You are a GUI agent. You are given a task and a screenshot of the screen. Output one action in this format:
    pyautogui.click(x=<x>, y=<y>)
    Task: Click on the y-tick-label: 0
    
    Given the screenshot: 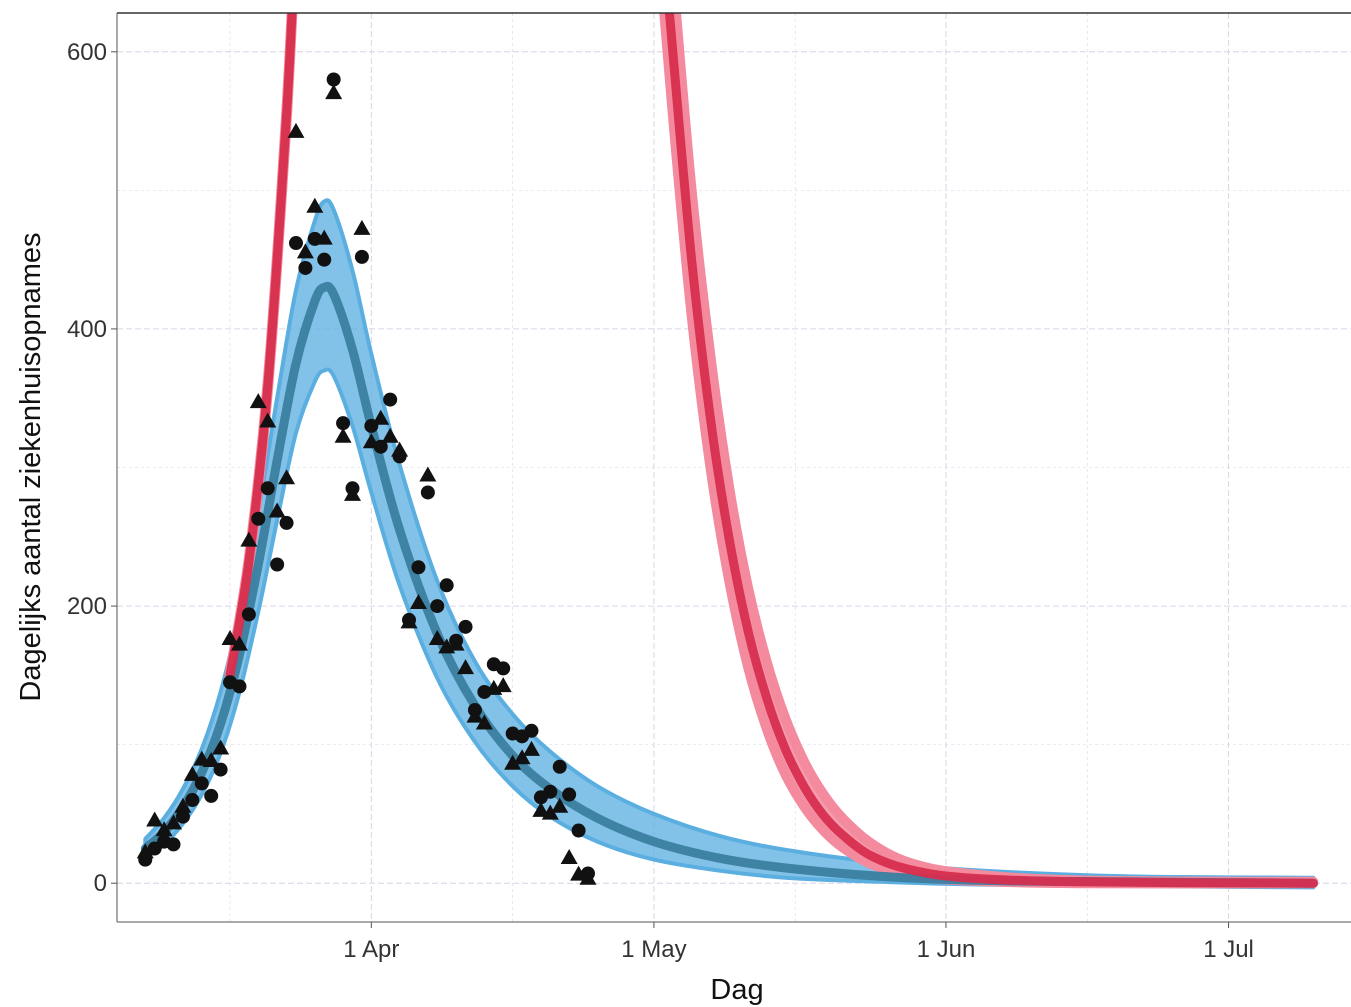 What is the action you would take?
    pyautogui.click(x=100, y=883)
    